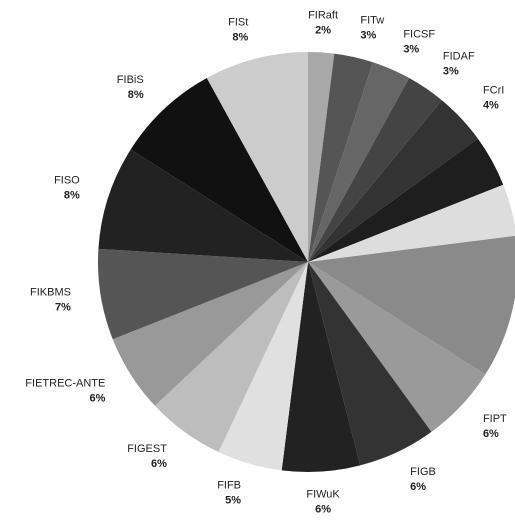 Image resolution: width=515 pixels, height=525 pixels. I want to click on slice-percent: 5%, so click(233, 500).